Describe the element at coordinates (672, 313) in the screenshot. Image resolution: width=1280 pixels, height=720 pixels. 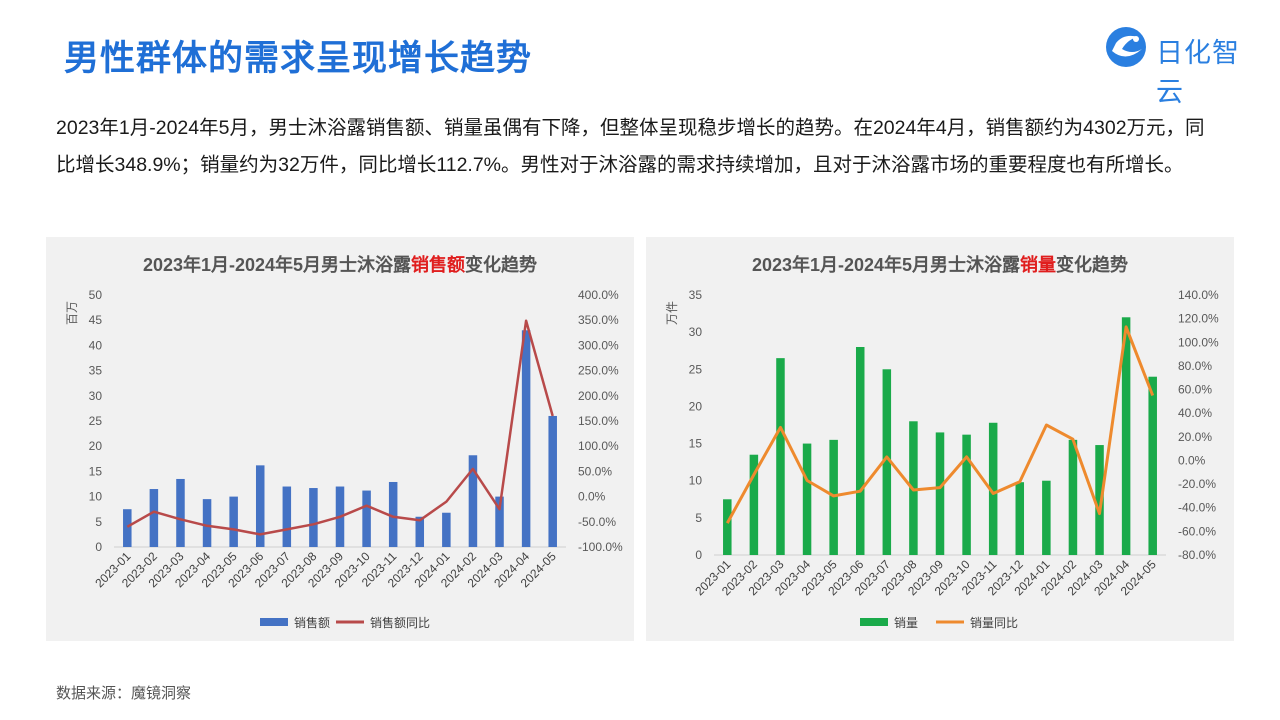
I see `y-axis-label: 万件` at that location.